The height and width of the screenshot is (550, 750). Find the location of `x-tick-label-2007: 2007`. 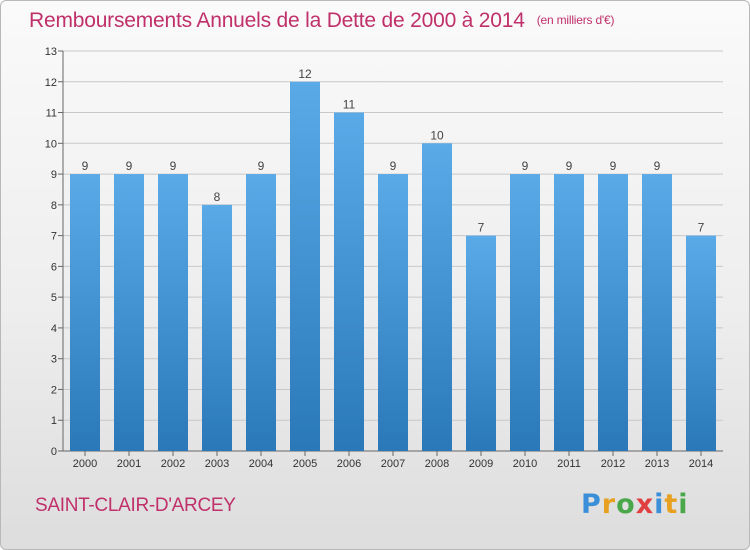

x-tick-label-2007: 2007 is located at coordinates (393, 464).